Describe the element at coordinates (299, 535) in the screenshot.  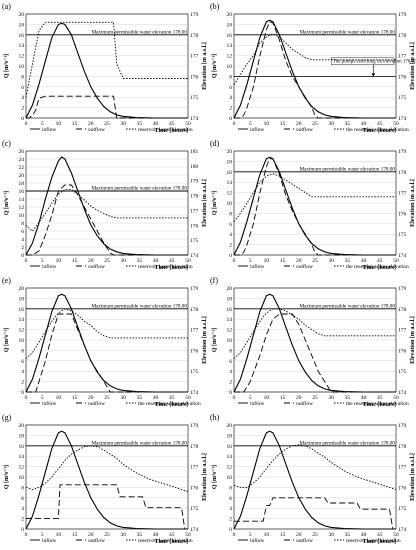
I see `x-tick-label: 20` at that location.